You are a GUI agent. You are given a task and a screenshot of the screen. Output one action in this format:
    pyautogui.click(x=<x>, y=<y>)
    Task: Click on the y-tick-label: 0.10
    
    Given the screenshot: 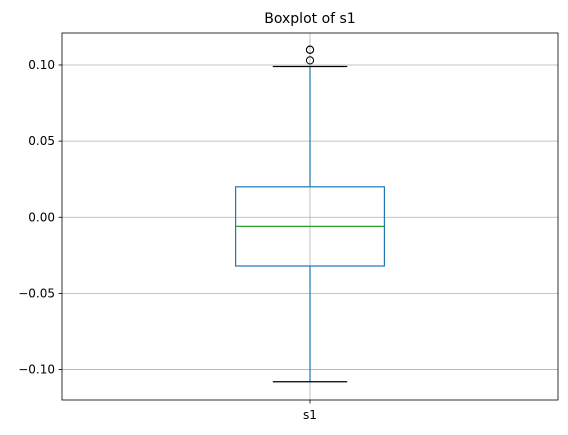 What is the action you would take?
    pyautogui.click(x=41, y=65)
    